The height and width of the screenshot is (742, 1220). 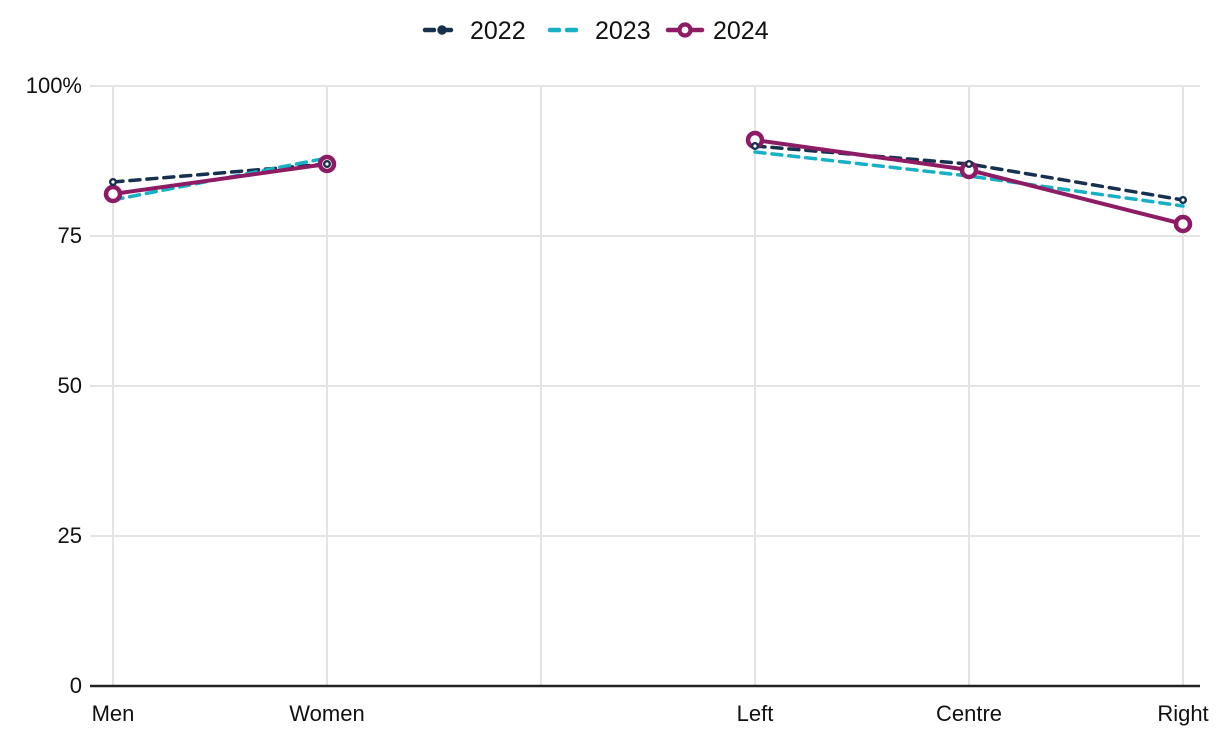 What do you see at coordinates (76, 685) in the screenshot?
I see `y-axis-tick-label: 0` at bounding box center [76, 685].